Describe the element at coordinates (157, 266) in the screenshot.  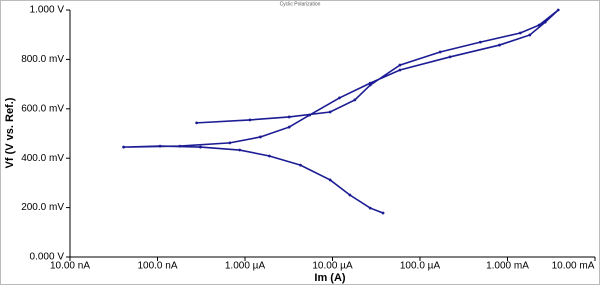
I see `x-tick-label: 100.0 nA` at that location.